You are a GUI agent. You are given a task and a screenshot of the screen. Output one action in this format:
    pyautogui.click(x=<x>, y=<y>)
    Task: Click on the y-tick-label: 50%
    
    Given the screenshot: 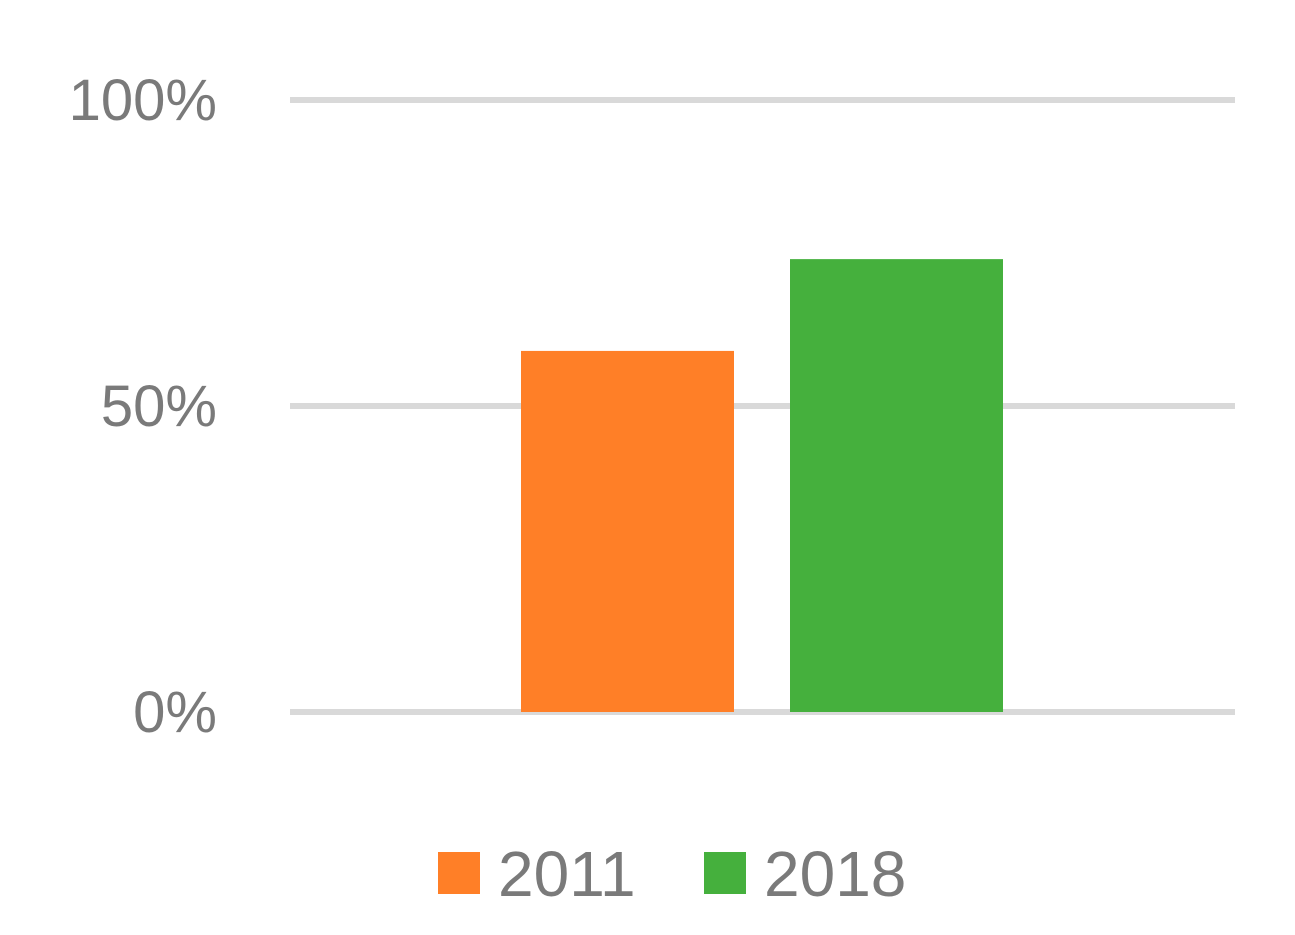 What is the action you would take?
    pyautogui.click(x=159, y=406)
    